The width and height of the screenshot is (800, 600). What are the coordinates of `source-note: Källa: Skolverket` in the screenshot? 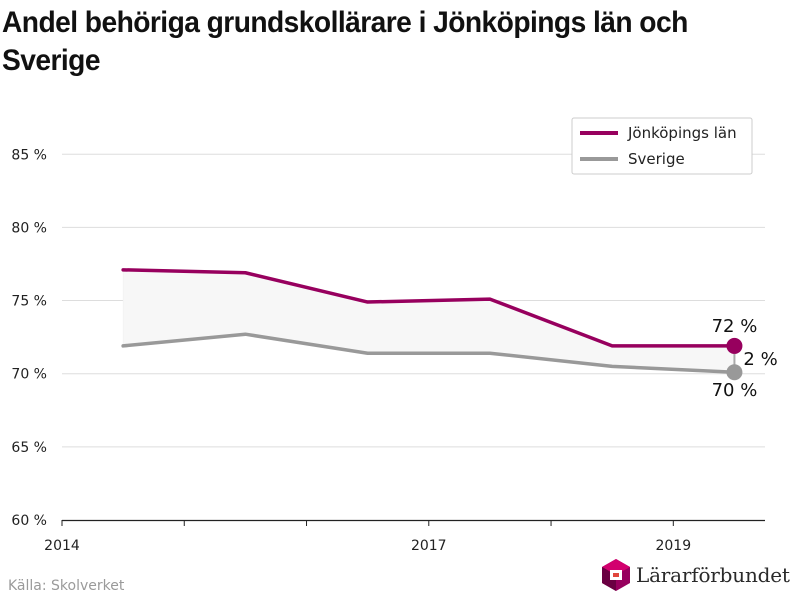 It's located at (66, 586).